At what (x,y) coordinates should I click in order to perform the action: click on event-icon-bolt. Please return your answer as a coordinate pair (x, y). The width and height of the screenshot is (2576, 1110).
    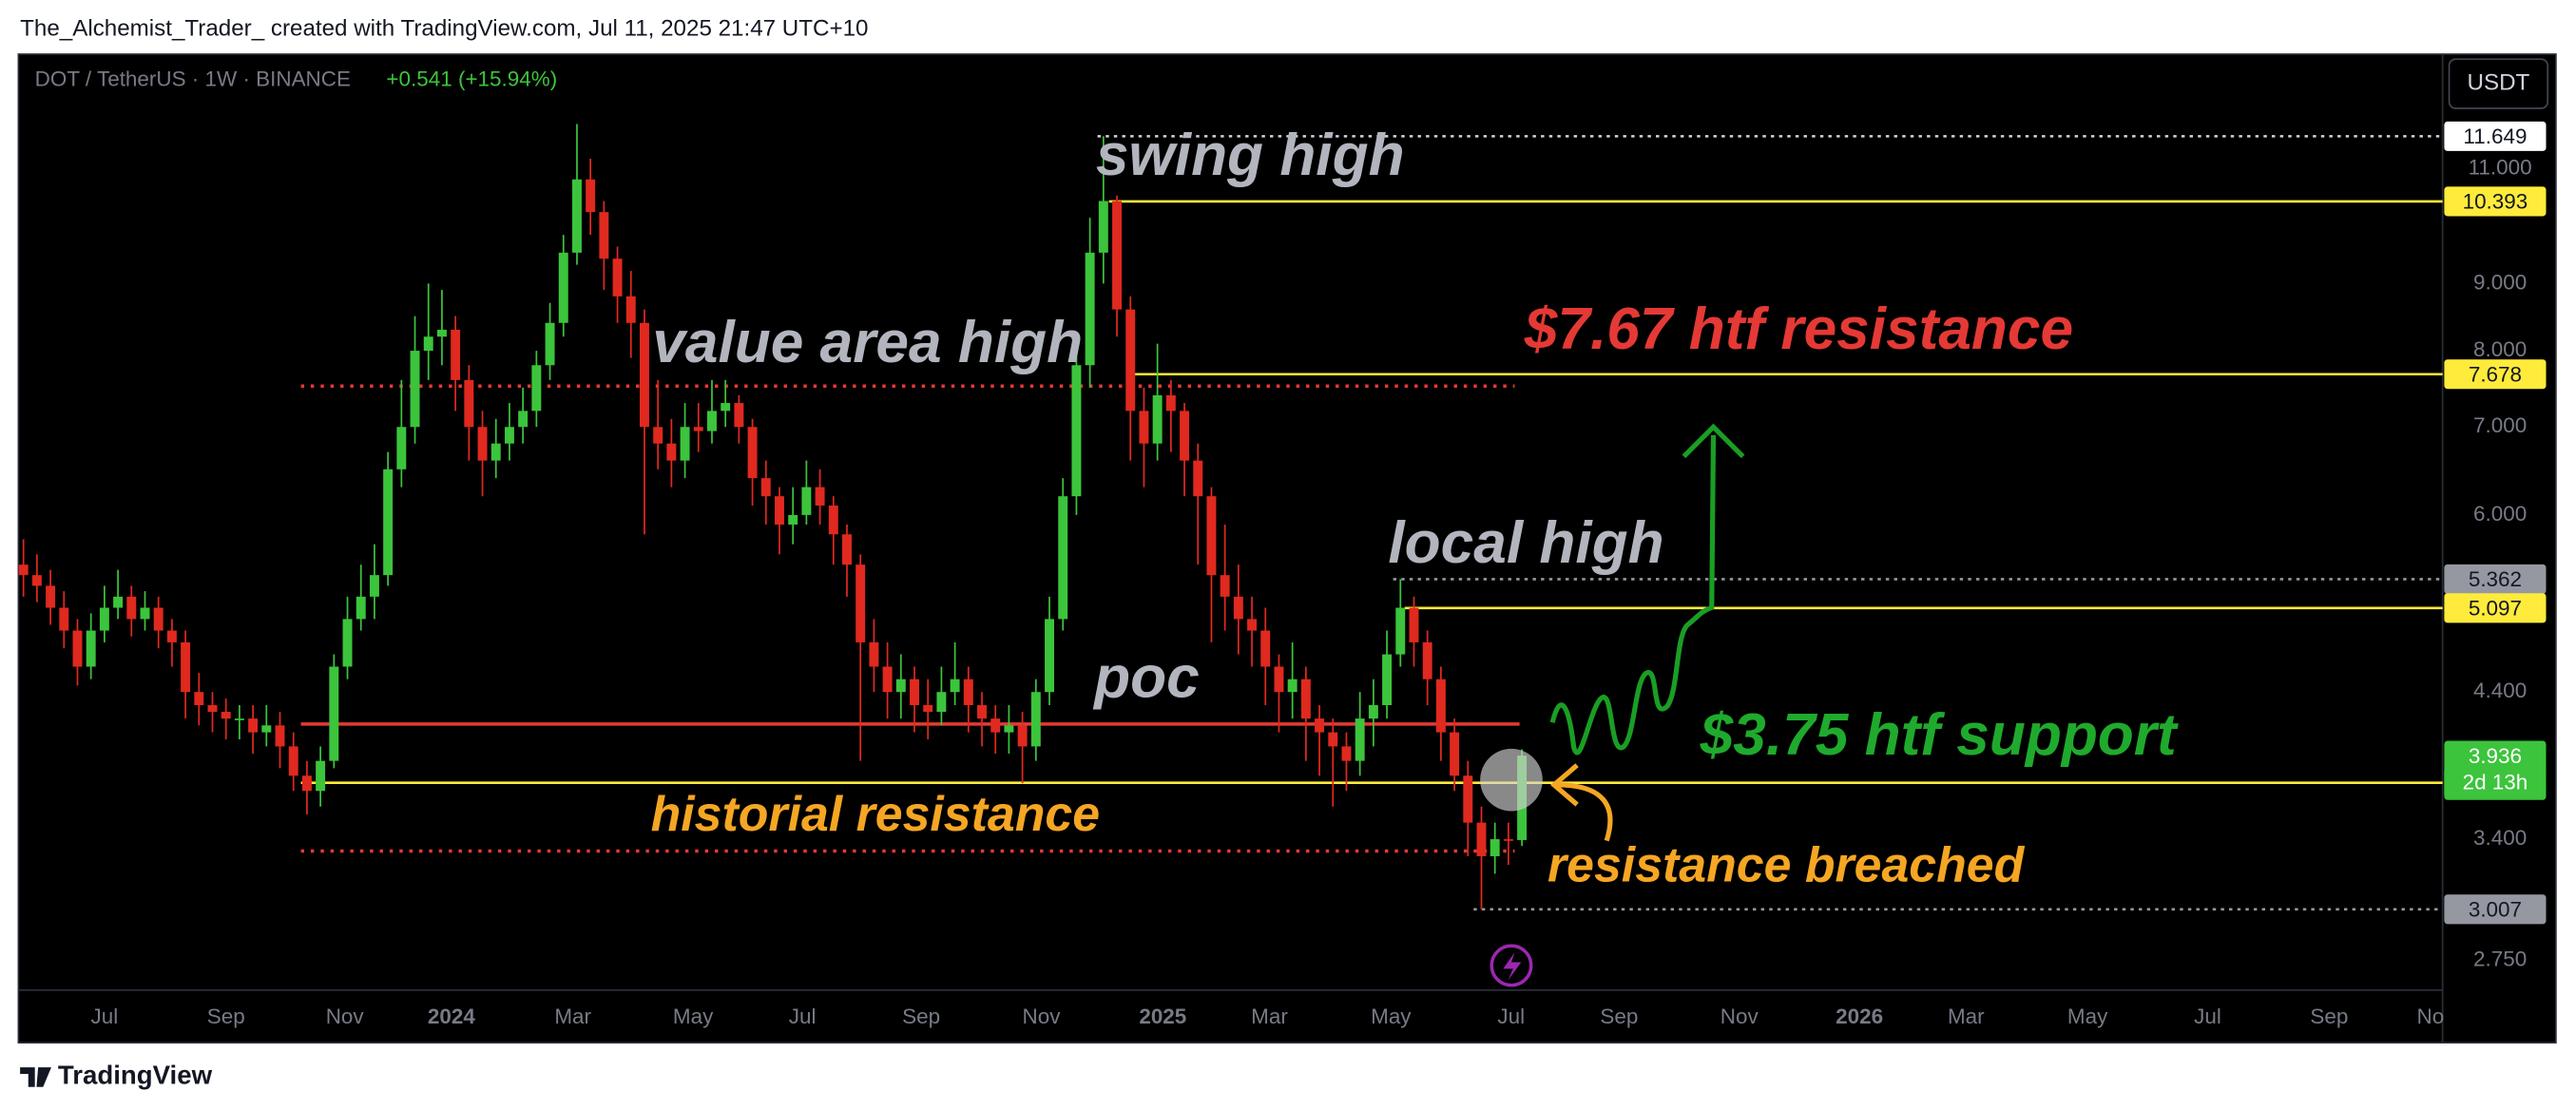
    Looking at the image, I should click on (1513, 966).